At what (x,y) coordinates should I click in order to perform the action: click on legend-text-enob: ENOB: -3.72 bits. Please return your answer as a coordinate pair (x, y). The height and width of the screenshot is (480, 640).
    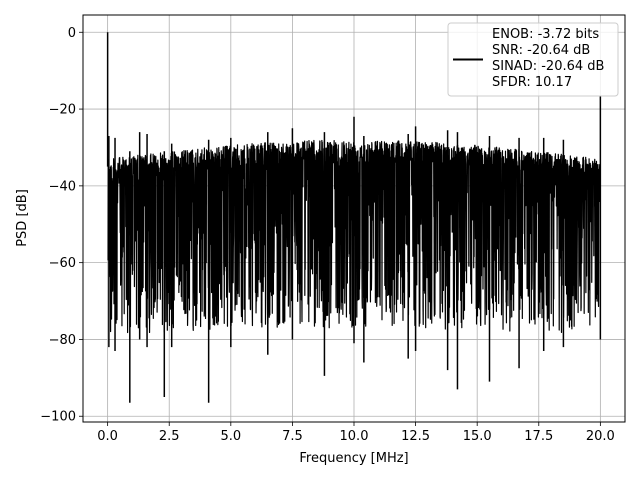
    Looking at the image, I should click on (545, 34).